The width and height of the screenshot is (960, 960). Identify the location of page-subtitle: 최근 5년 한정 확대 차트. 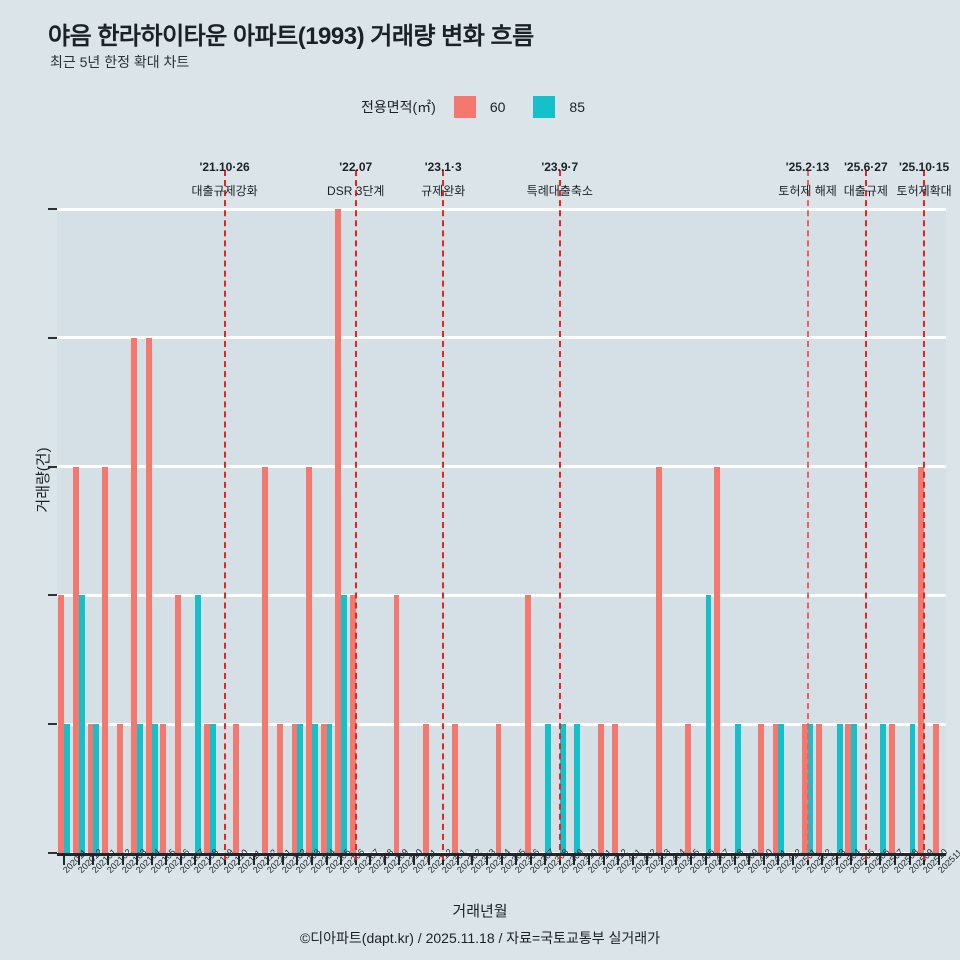
(120, 62).